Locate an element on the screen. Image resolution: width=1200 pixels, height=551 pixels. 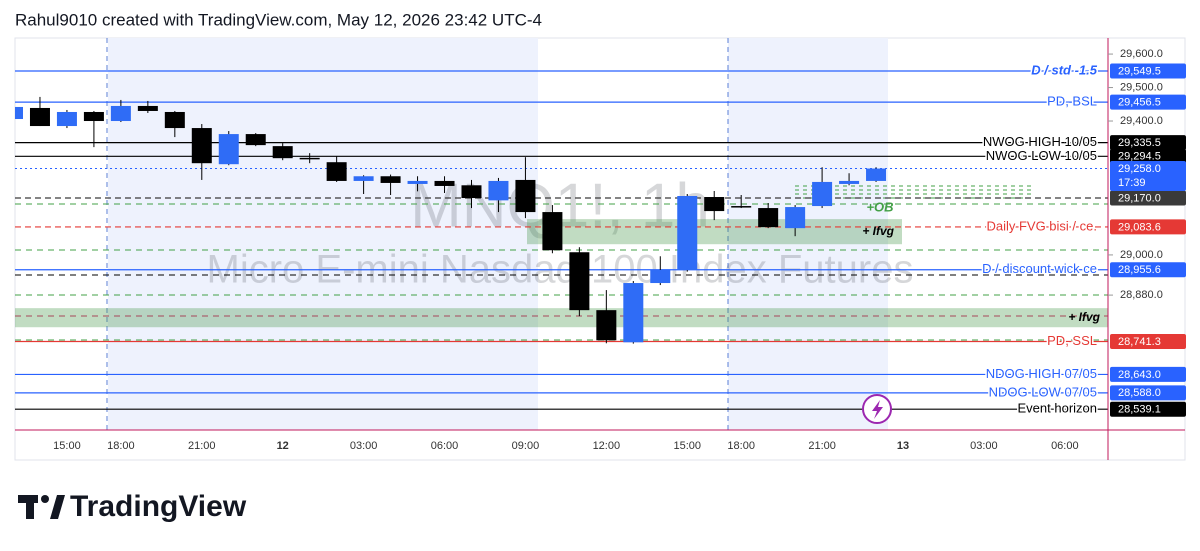
level-label: PD, BSL is located at coordinates (1072, 101).